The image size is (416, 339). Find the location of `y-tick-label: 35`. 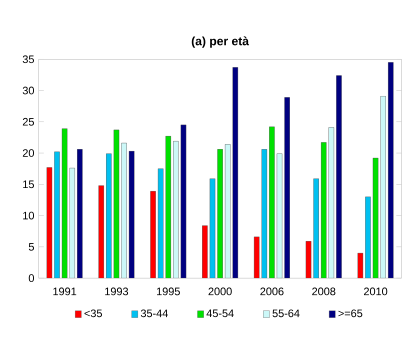

y-tick-label: 35 is located at coordinates (28, 60).